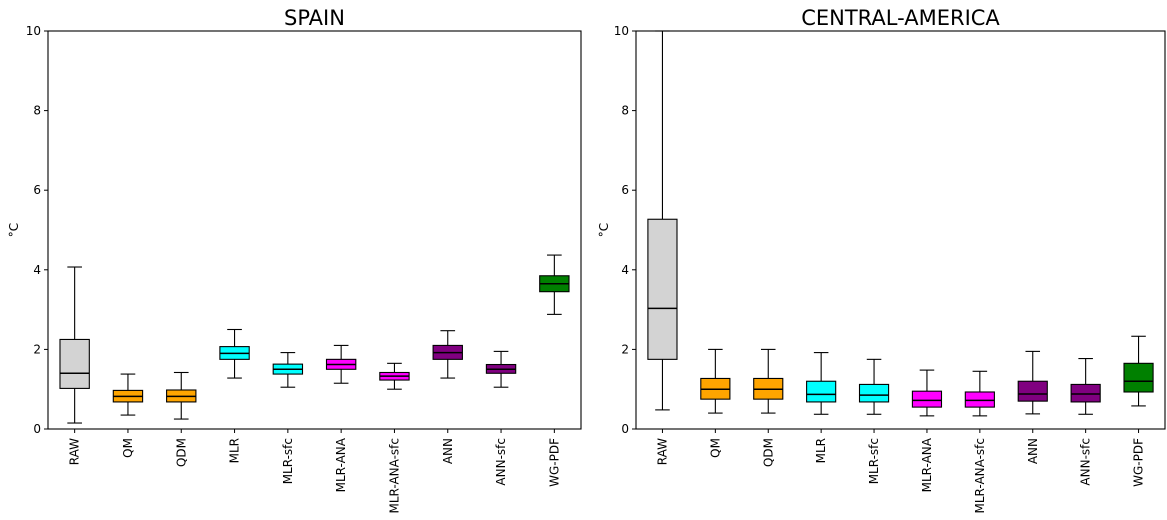 The width and height of the screenshot is (1167, 520). Describe the element at coordinates (314, 18) in the screenshot. I see `chart-title: SPAIN` at that location.